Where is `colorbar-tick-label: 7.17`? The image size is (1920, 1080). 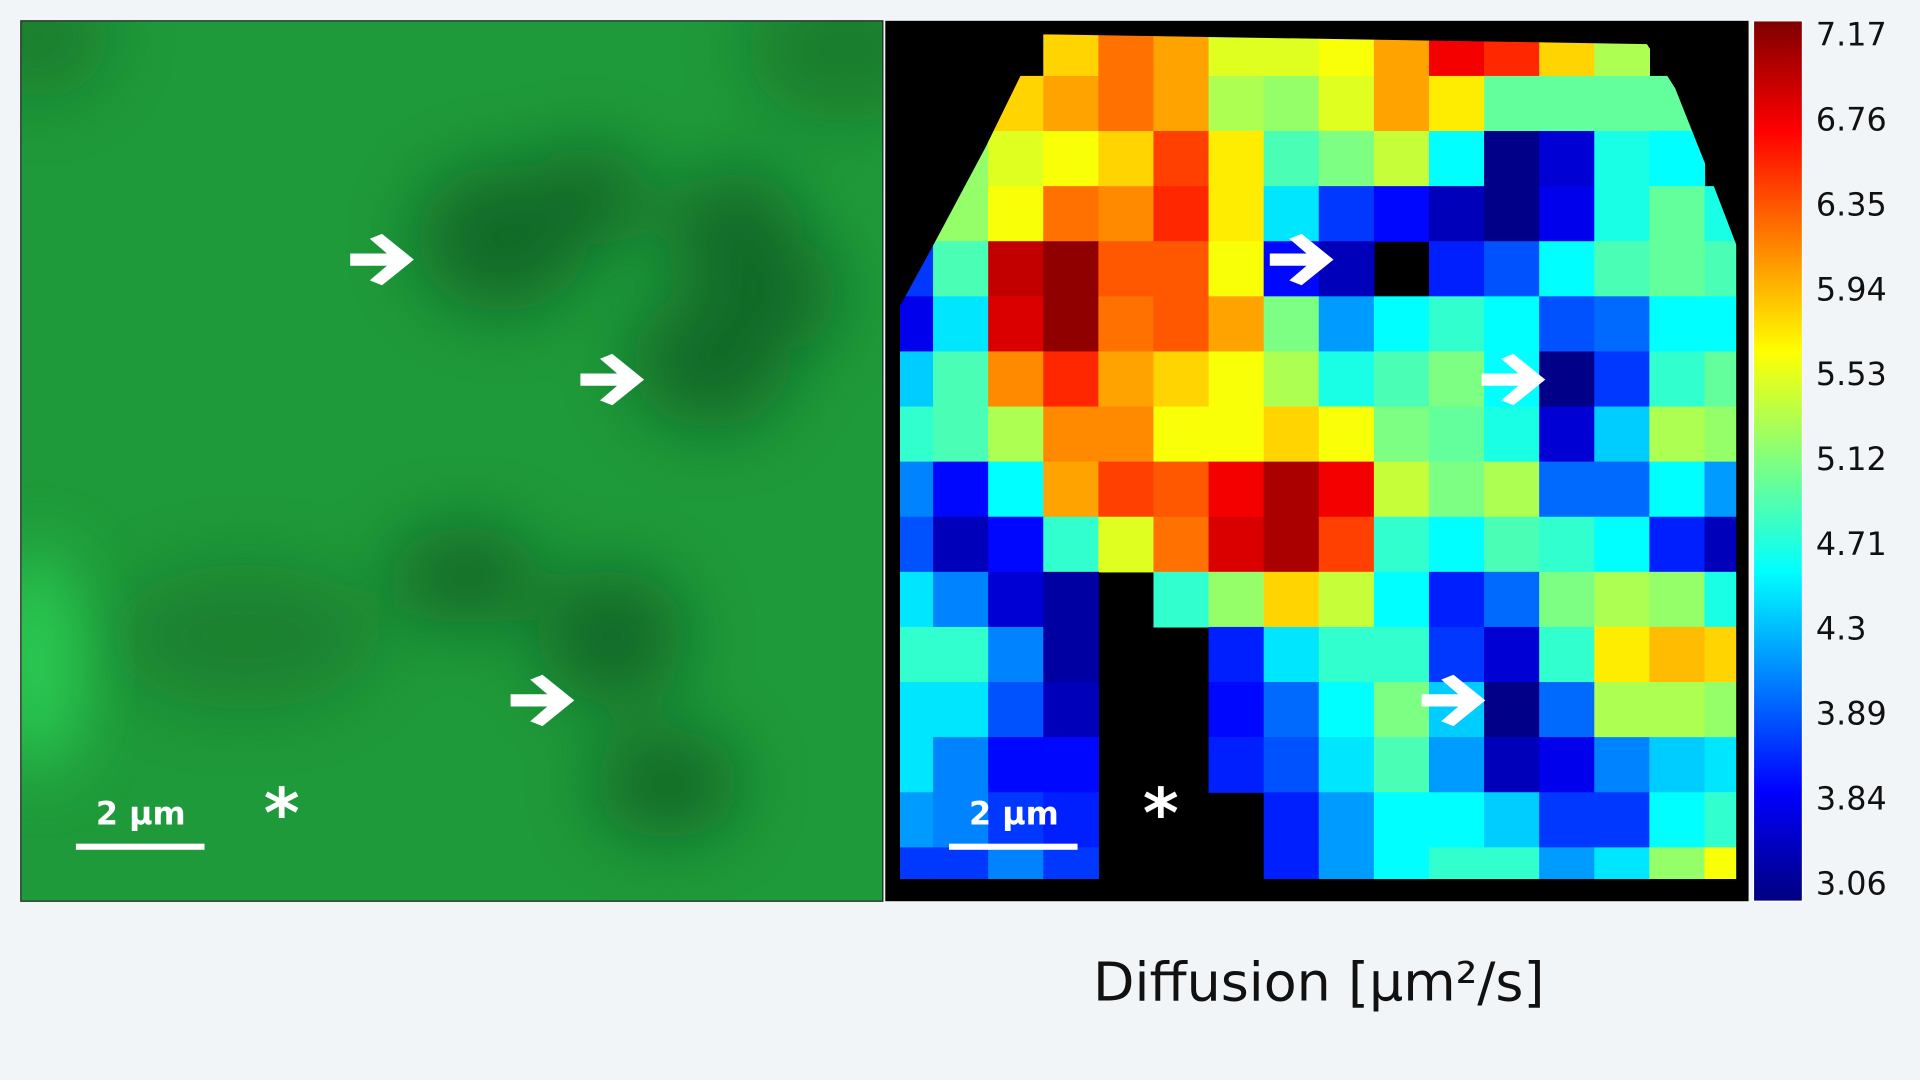
colorbar-tick-label: 7.17 is located at coordinates (1851, 35).